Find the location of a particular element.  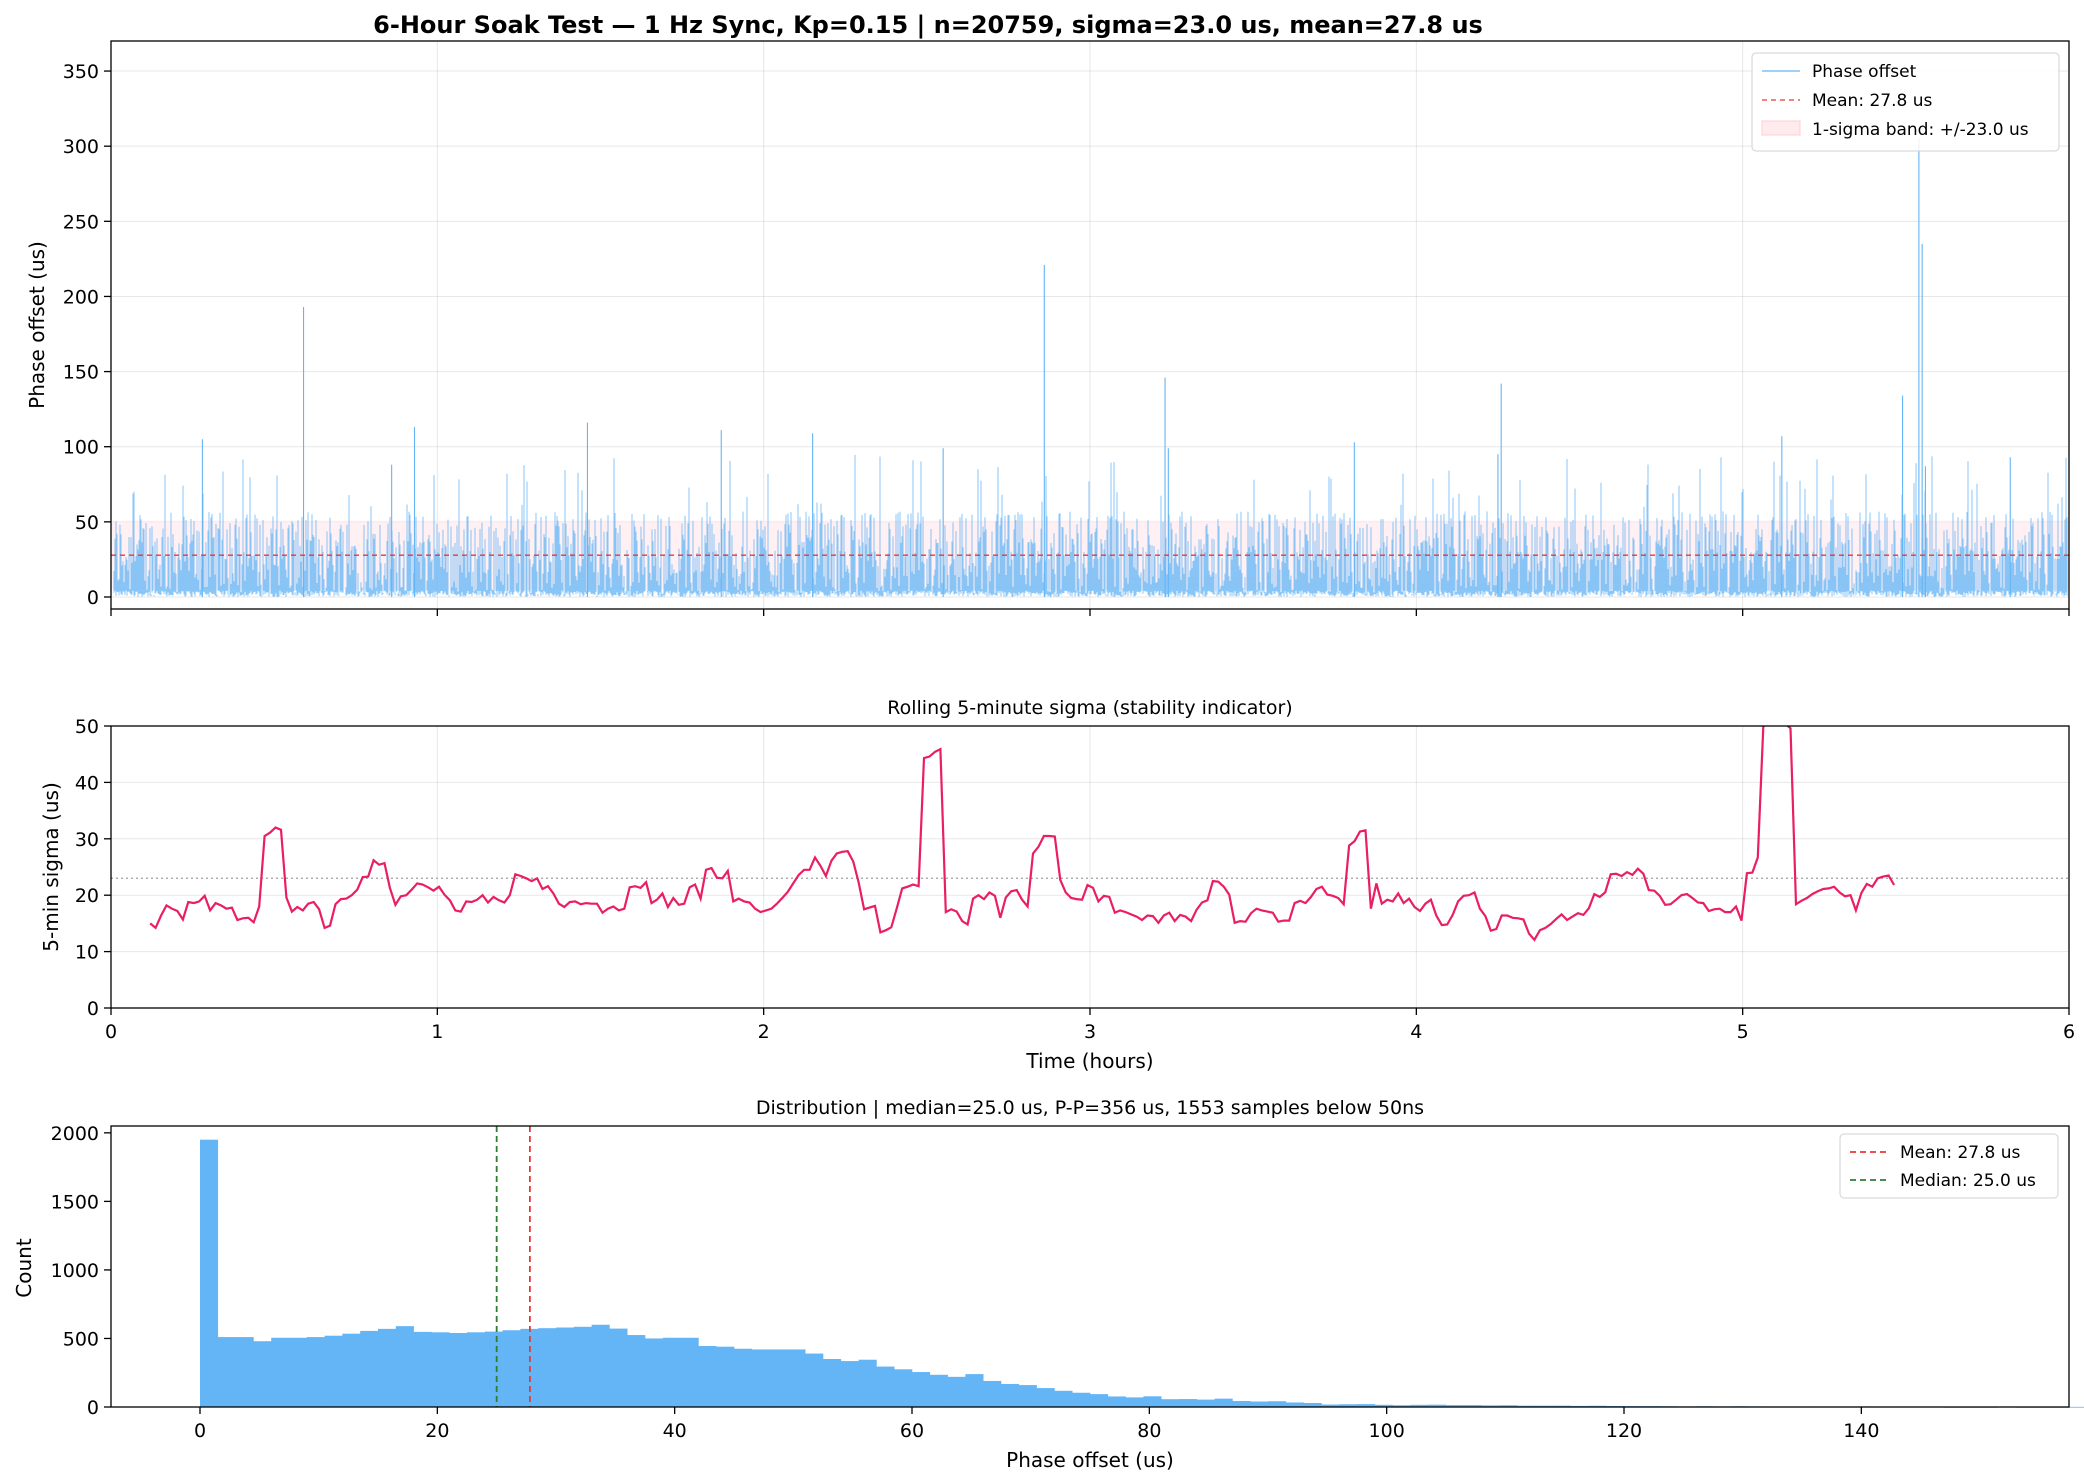

panel2-ytick-label: 20 is located at coordinates (87, 896).